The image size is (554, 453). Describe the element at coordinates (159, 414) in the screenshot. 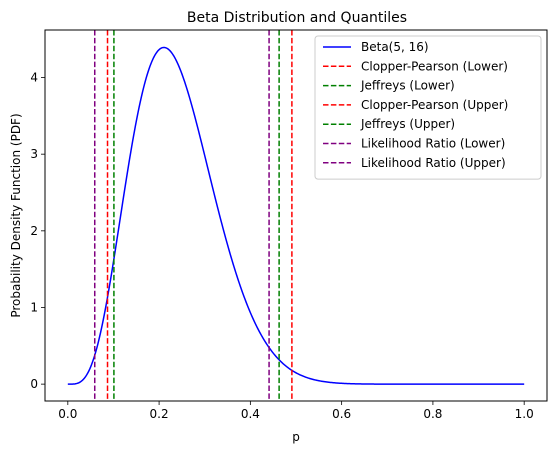

I see `x-tick-label: 0.2` at that location.